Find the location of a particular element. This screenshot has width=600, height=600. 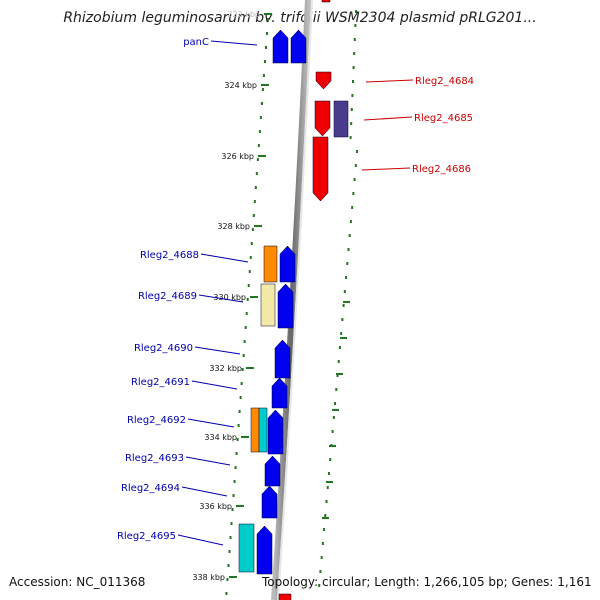

tick-label: 328 kbp is located at coordinates (233, 226).